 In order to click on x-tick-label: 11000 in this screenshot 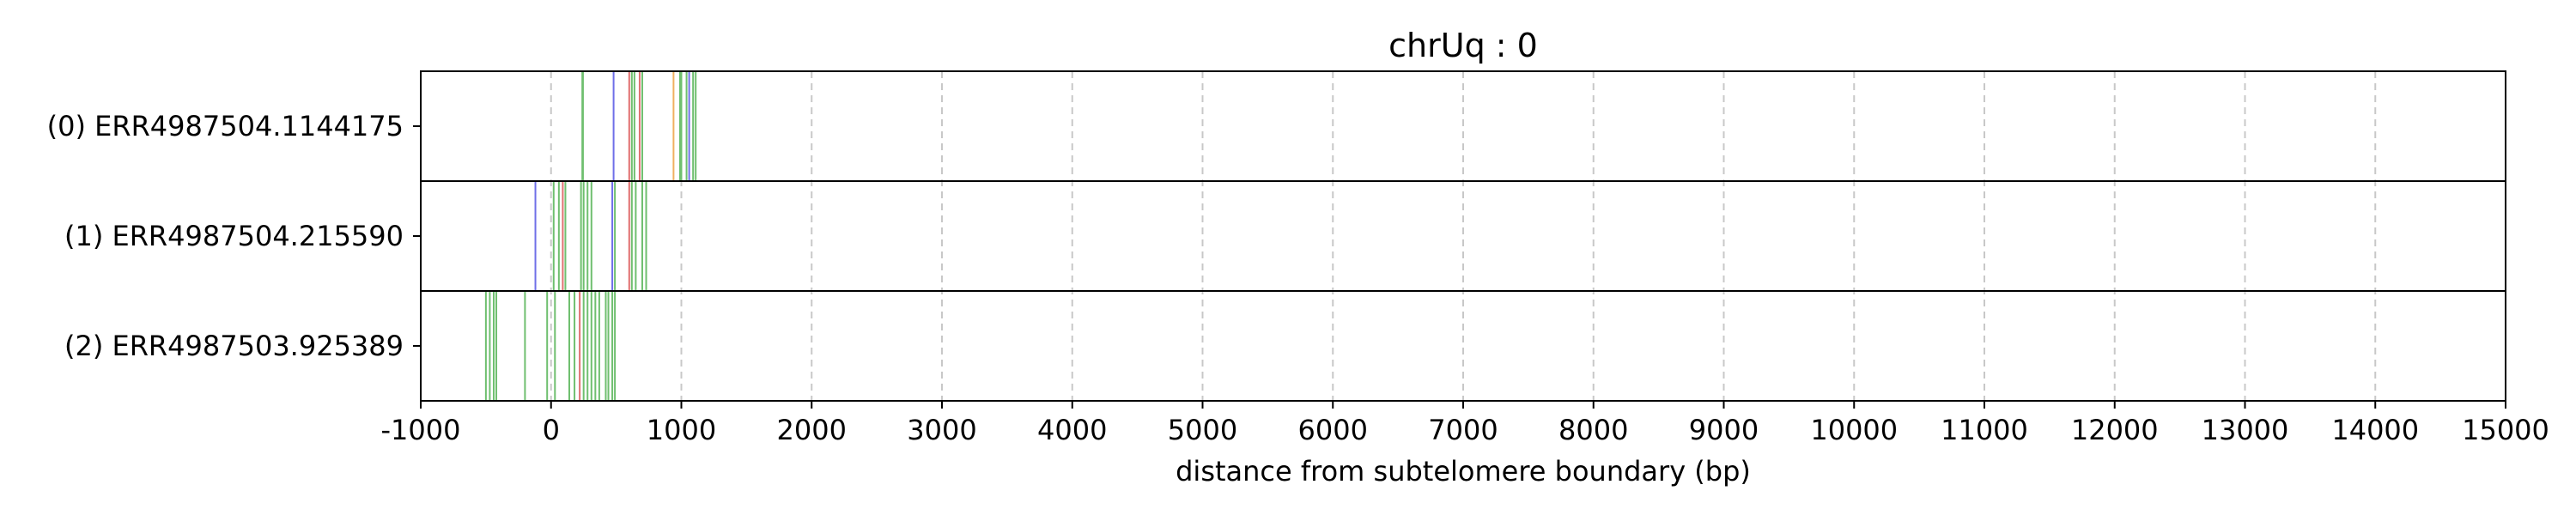, I will do `click(1984, 430)`.